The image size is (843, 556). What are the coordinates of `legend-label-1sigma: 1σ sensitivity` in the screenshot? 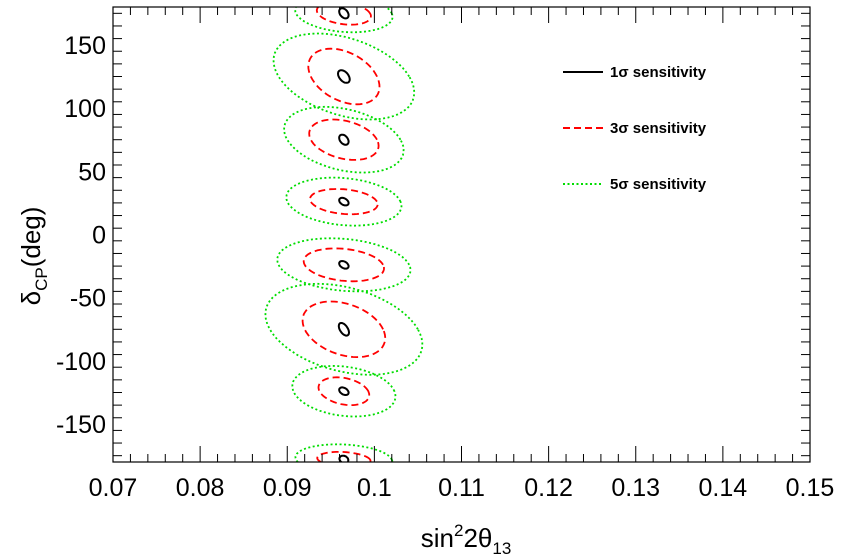 It's located at (658, 72).